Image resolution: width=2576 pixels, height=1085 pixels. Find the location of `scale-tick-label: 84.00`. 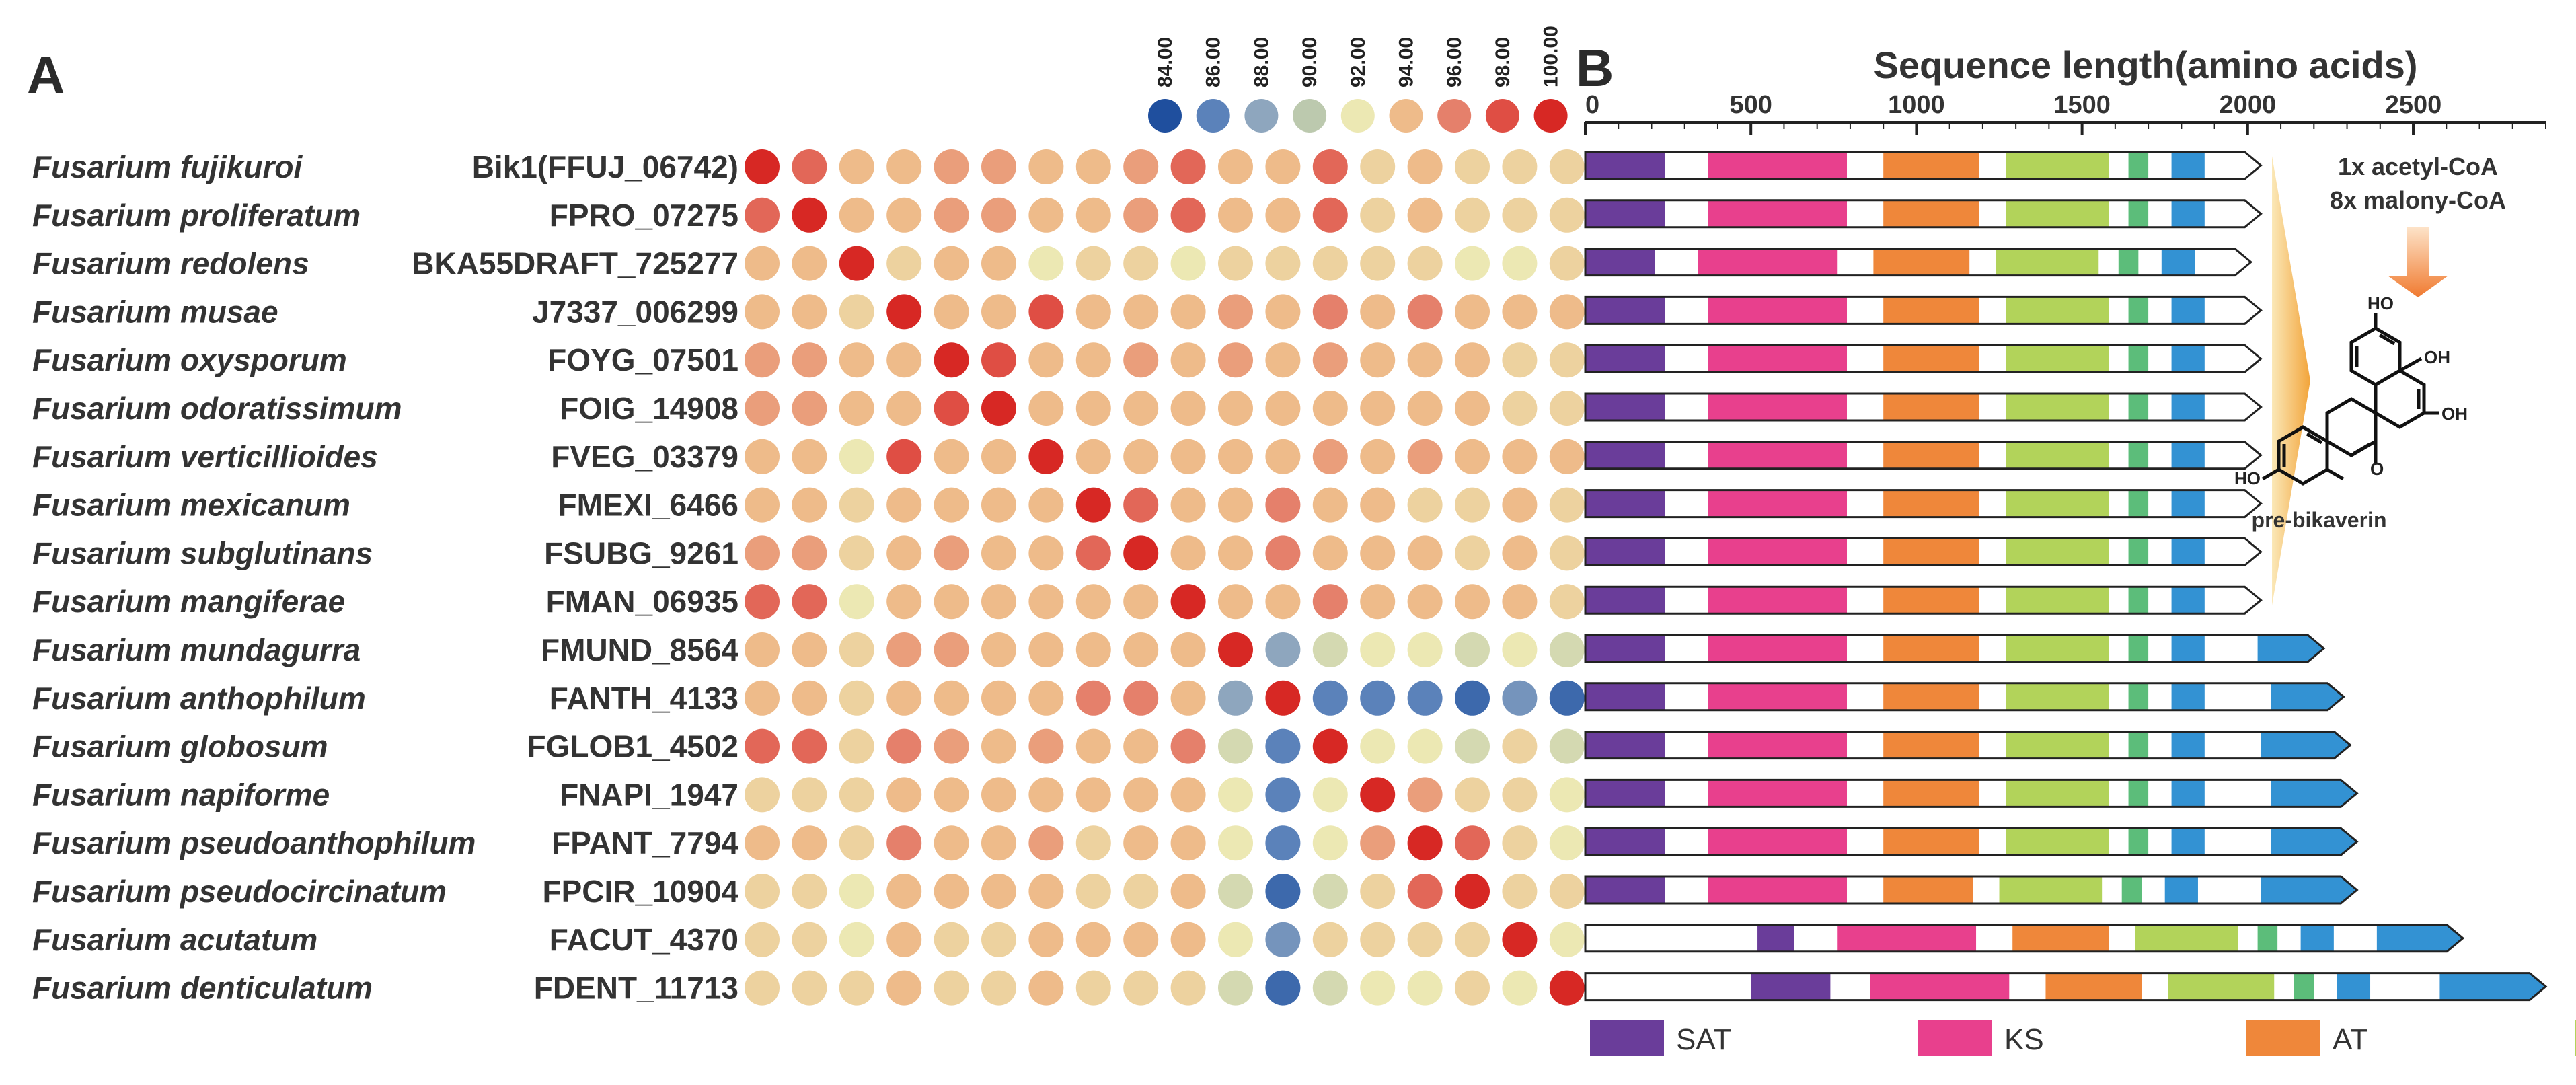

scale-tick-label: 84.00 is located at coordinates (1165, 62).